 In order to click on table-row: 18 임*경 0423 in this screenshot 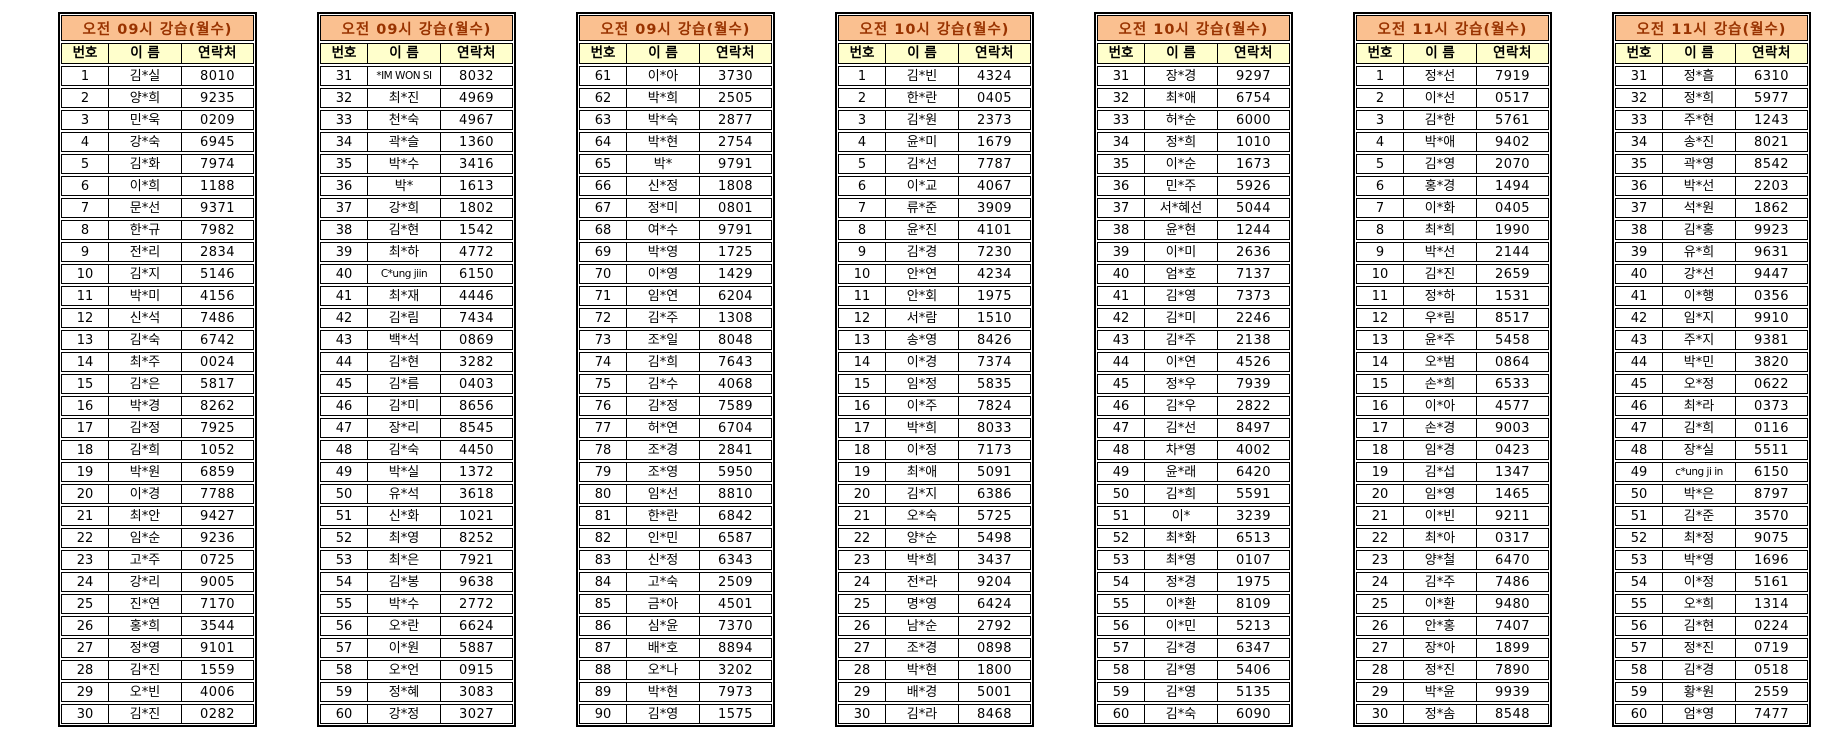, I will do `click(1452, 450)`.